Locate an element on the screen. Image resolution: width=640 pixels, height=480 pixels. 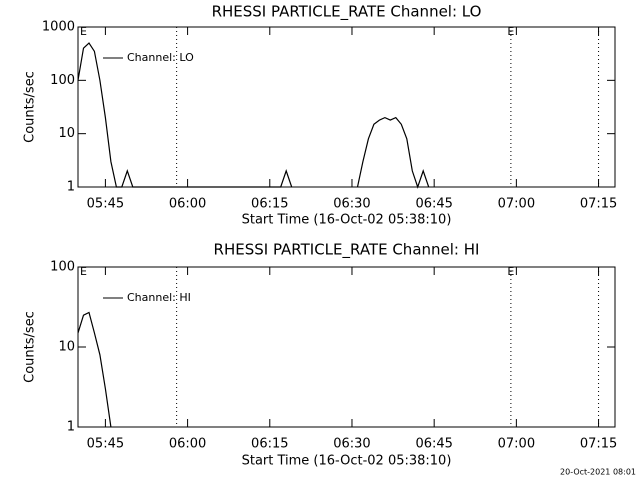
data-line is located at coordinates (94, 369).